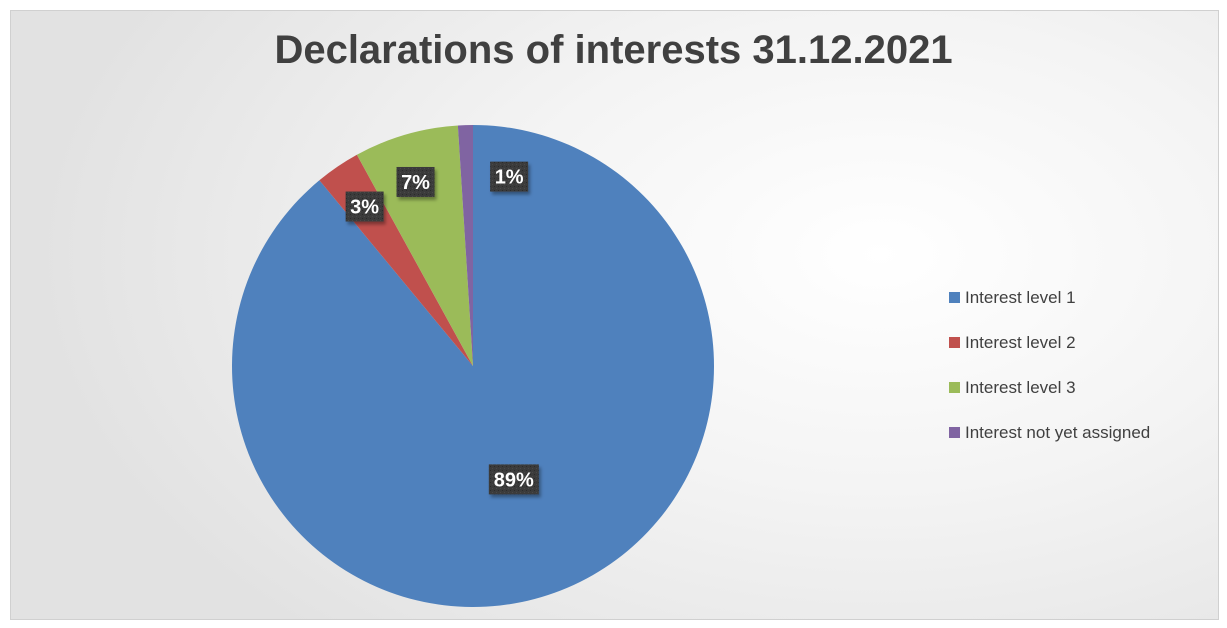 This screenshot has height=628, width=1227. I want to click on legend-label: Interest level 2, so click(1020, 342).